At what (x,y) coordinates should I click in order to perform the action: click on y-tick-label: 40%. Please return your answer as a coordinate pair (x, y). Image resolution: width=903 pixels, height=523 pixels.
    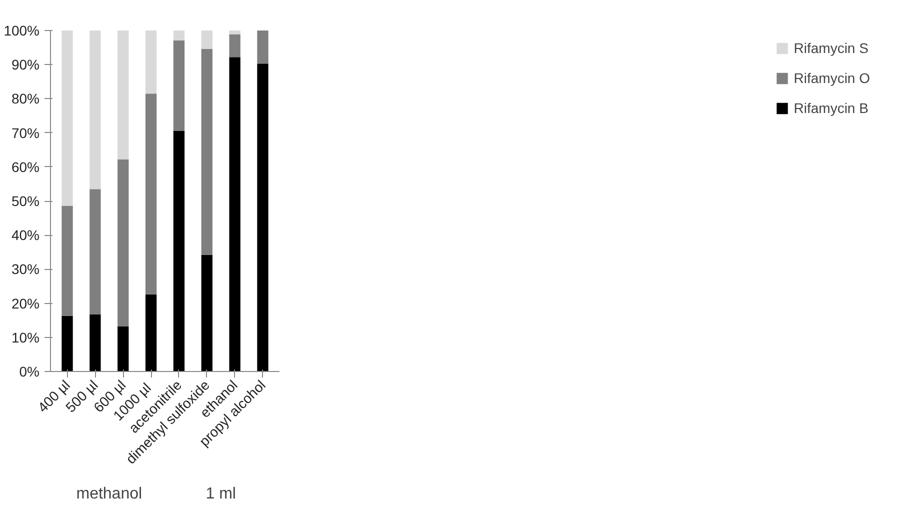
    Looking at the image, I should click on (25, 235).